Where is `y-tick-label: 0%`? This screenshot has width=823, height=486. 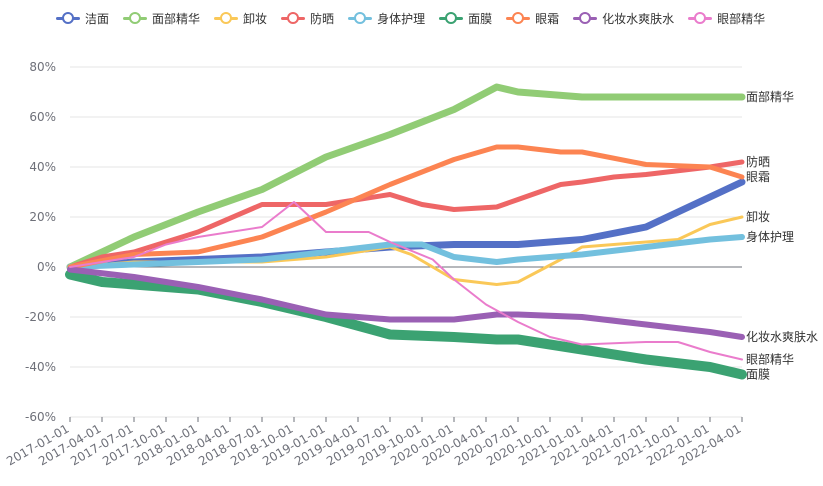 y-tick-label: 0% is located at coordinates (46, 267).